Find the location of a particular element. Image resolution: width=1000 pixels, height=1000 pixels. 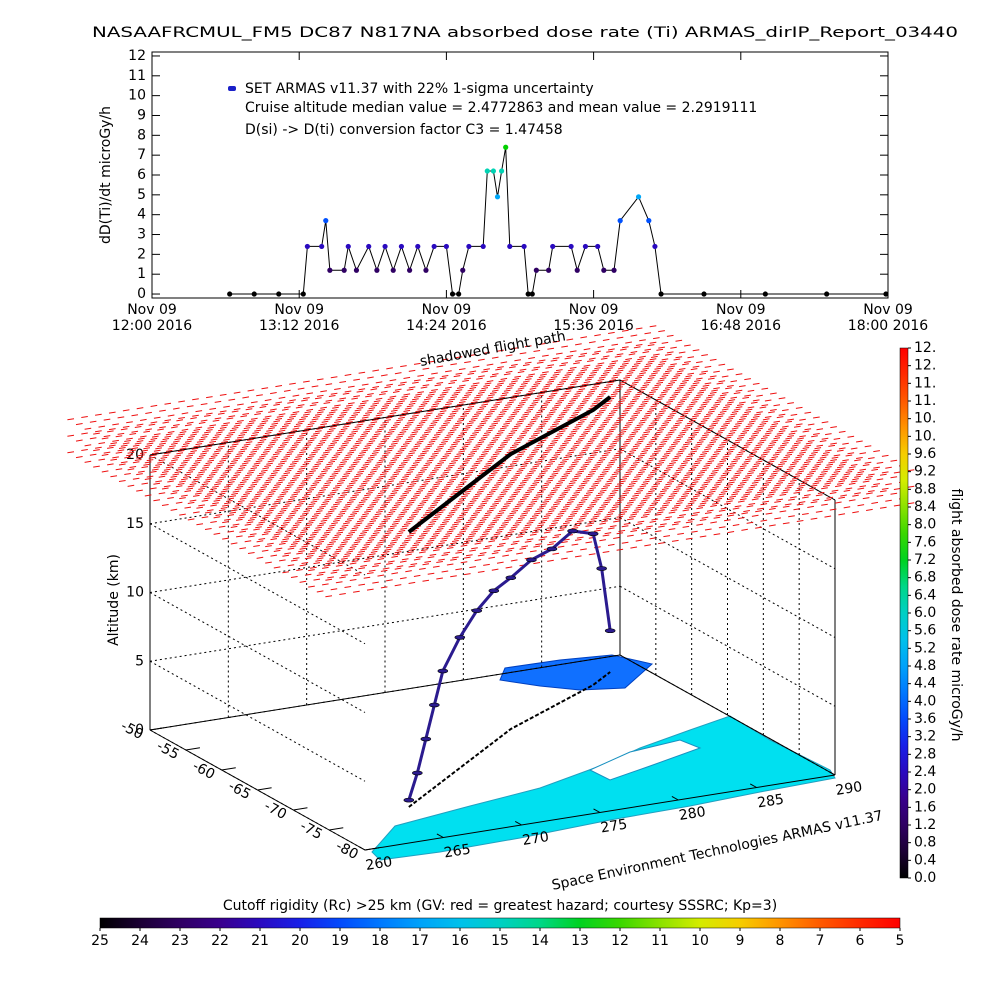

annotation: shadowed flight path is located at coordinates (493, 348).